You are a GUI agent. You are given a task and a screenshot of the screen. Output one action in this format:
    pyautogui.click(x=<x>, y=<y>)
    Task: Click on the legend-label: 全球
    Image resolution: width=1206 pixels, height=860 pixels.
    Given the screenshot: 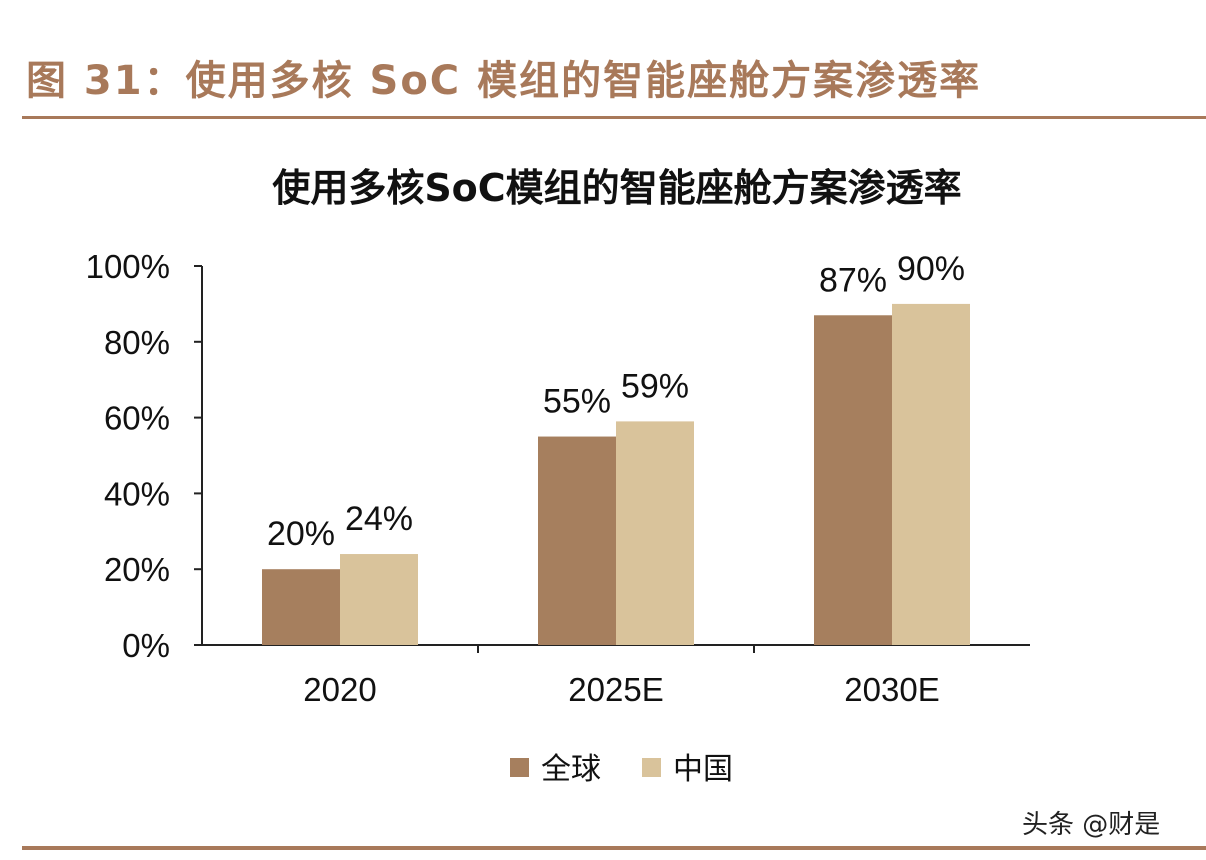 What is the action you would take?
    pyautogui.click(x=571, y=769)
    